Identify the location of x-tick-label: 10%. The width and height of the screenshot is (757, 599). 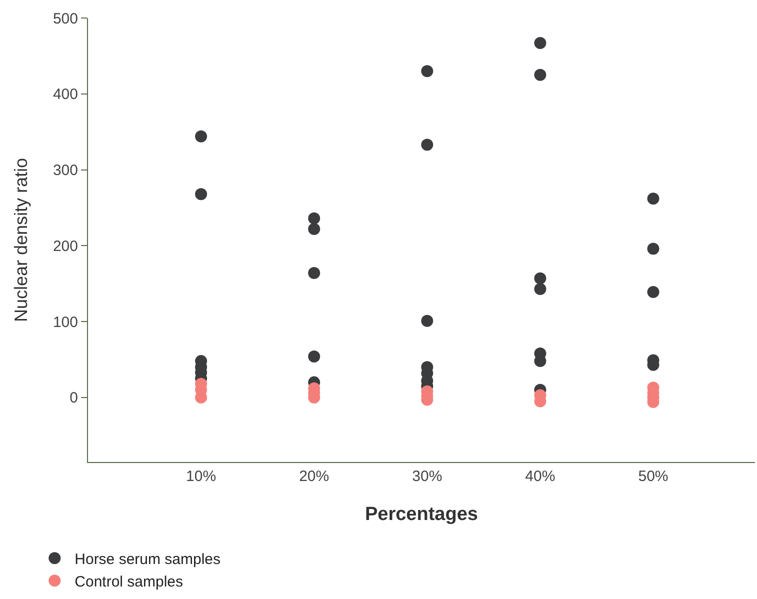
(201, 476).